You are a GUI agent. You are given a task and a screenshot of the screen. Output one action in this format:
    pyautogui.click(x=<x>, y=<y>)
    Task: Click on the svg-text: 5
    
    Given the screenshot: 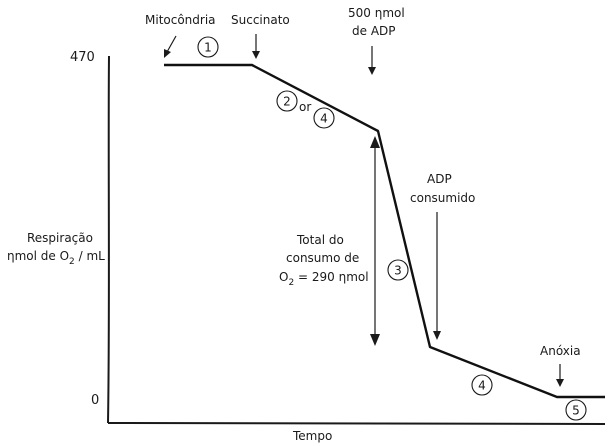 What is the action you would take?
    pyautogui.click(x=576, y=411)
    